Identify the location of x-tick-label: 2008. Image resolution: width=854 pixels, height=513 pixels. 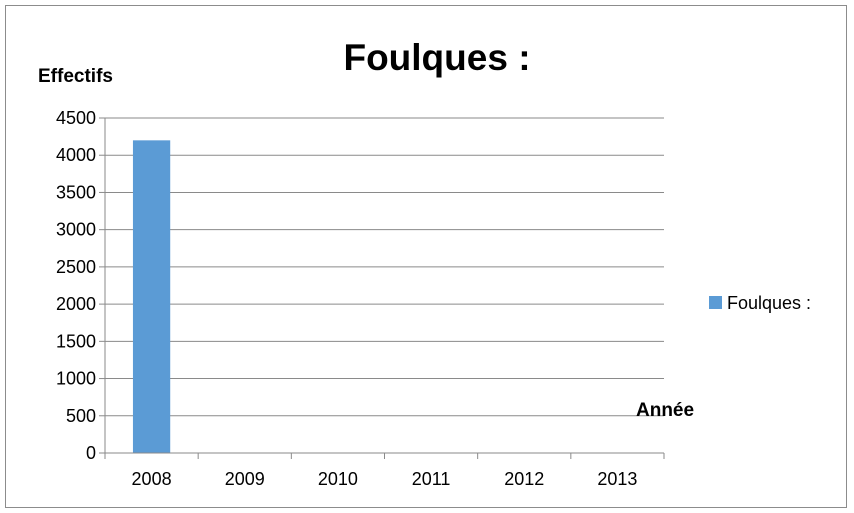
(152, 479).